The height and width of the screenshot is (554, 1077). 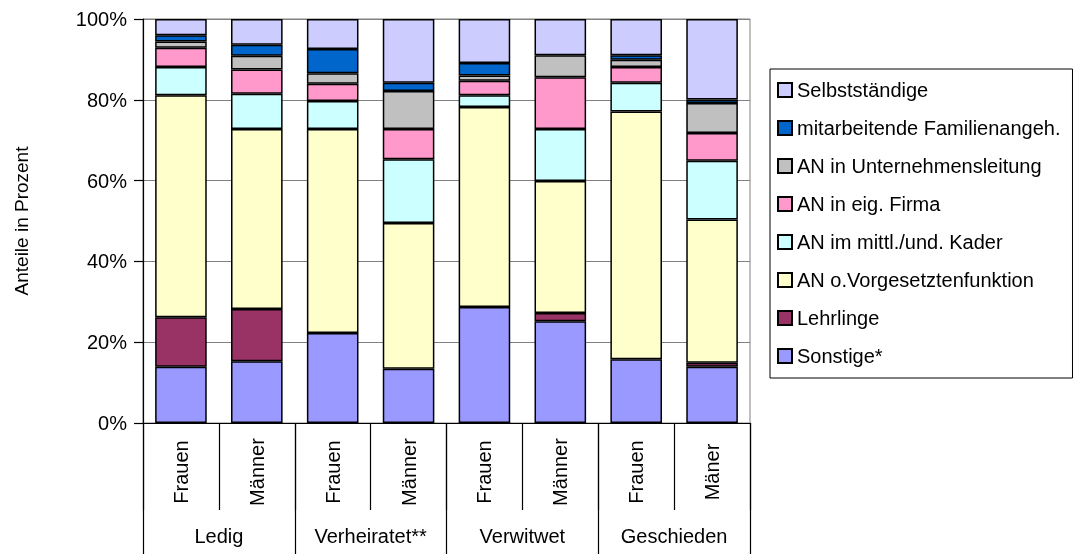 What do you see at coordinates (838, 318) in the screenshot?
I see `legend-label: Lehrlinge` at bounding box center [838, 318].